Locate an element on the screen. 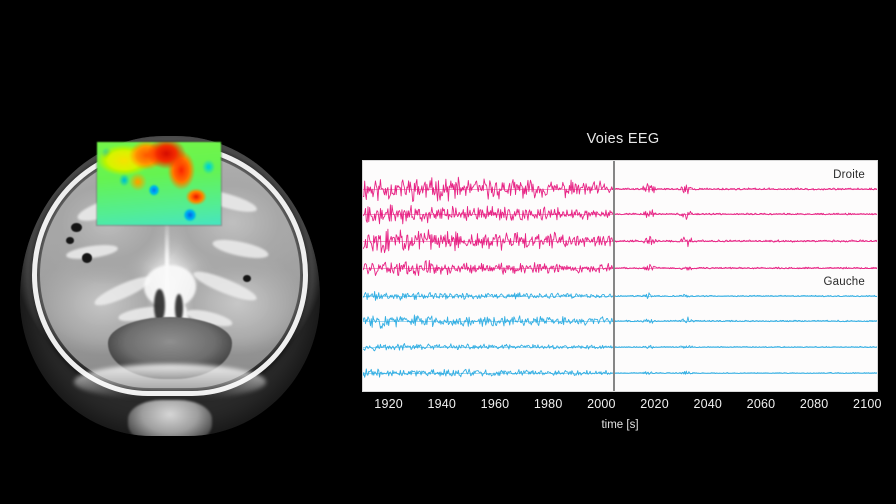 The height and width of the screenshot is (504, 896). eeg-channel-baseline is located at coordinates (620, 268).